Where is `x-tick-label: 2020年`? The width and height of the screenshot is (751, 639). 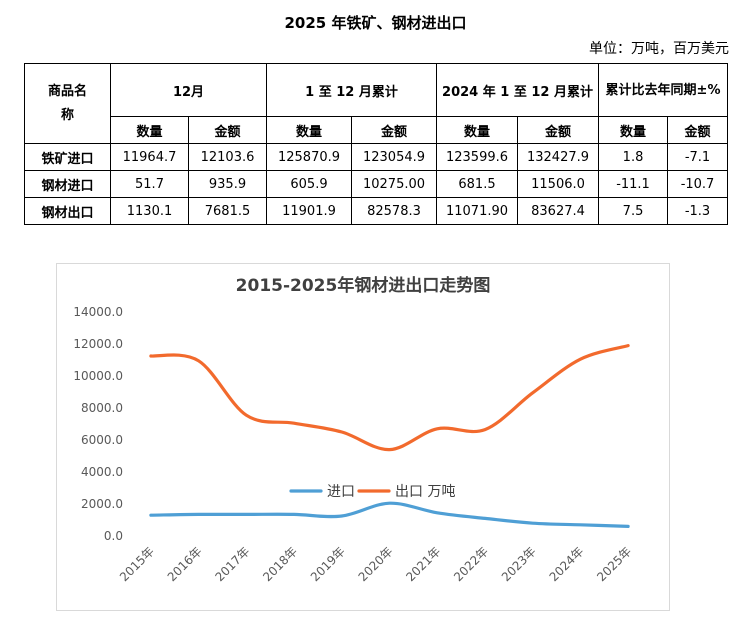 x-tick-label: 2020年 is located at coordinates (376, 564).